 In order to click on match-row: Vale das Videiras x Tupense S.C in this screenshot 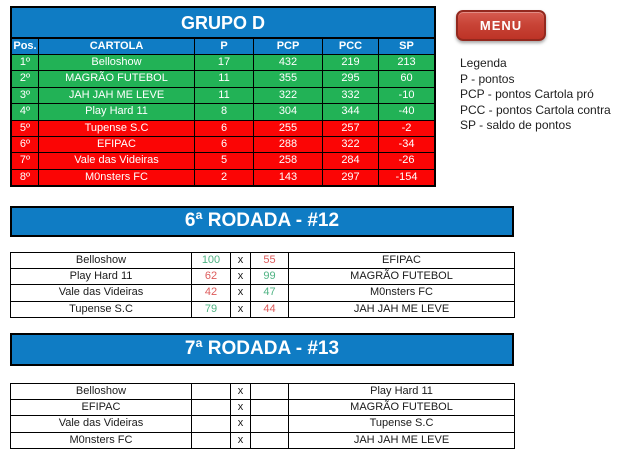, I will do `click(262, 424)`.